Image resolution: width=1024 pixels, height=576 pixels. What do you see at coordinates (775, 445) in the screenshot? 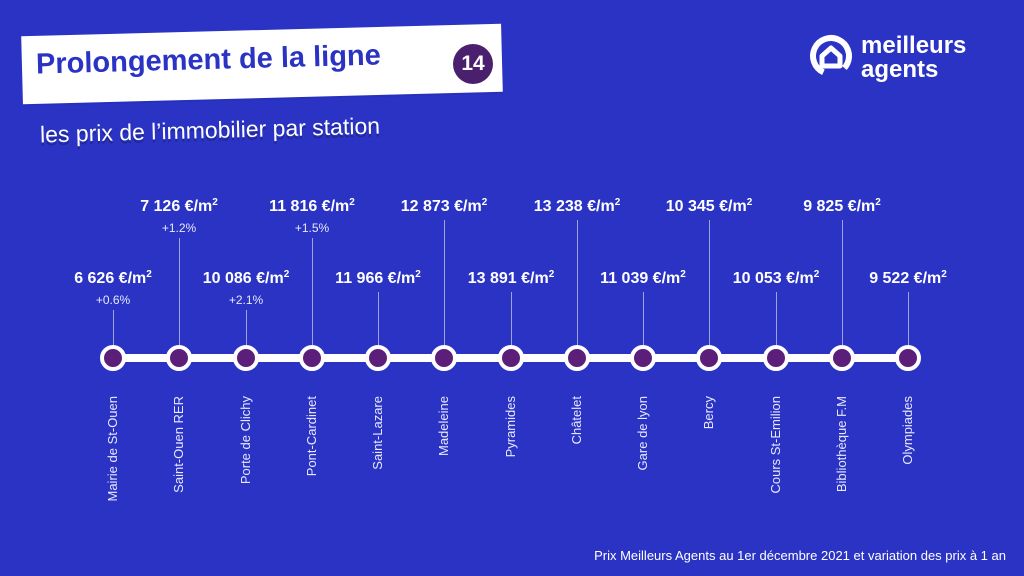
I see `station-name: Cours St-Emilion` at bounding box center [775, 445].